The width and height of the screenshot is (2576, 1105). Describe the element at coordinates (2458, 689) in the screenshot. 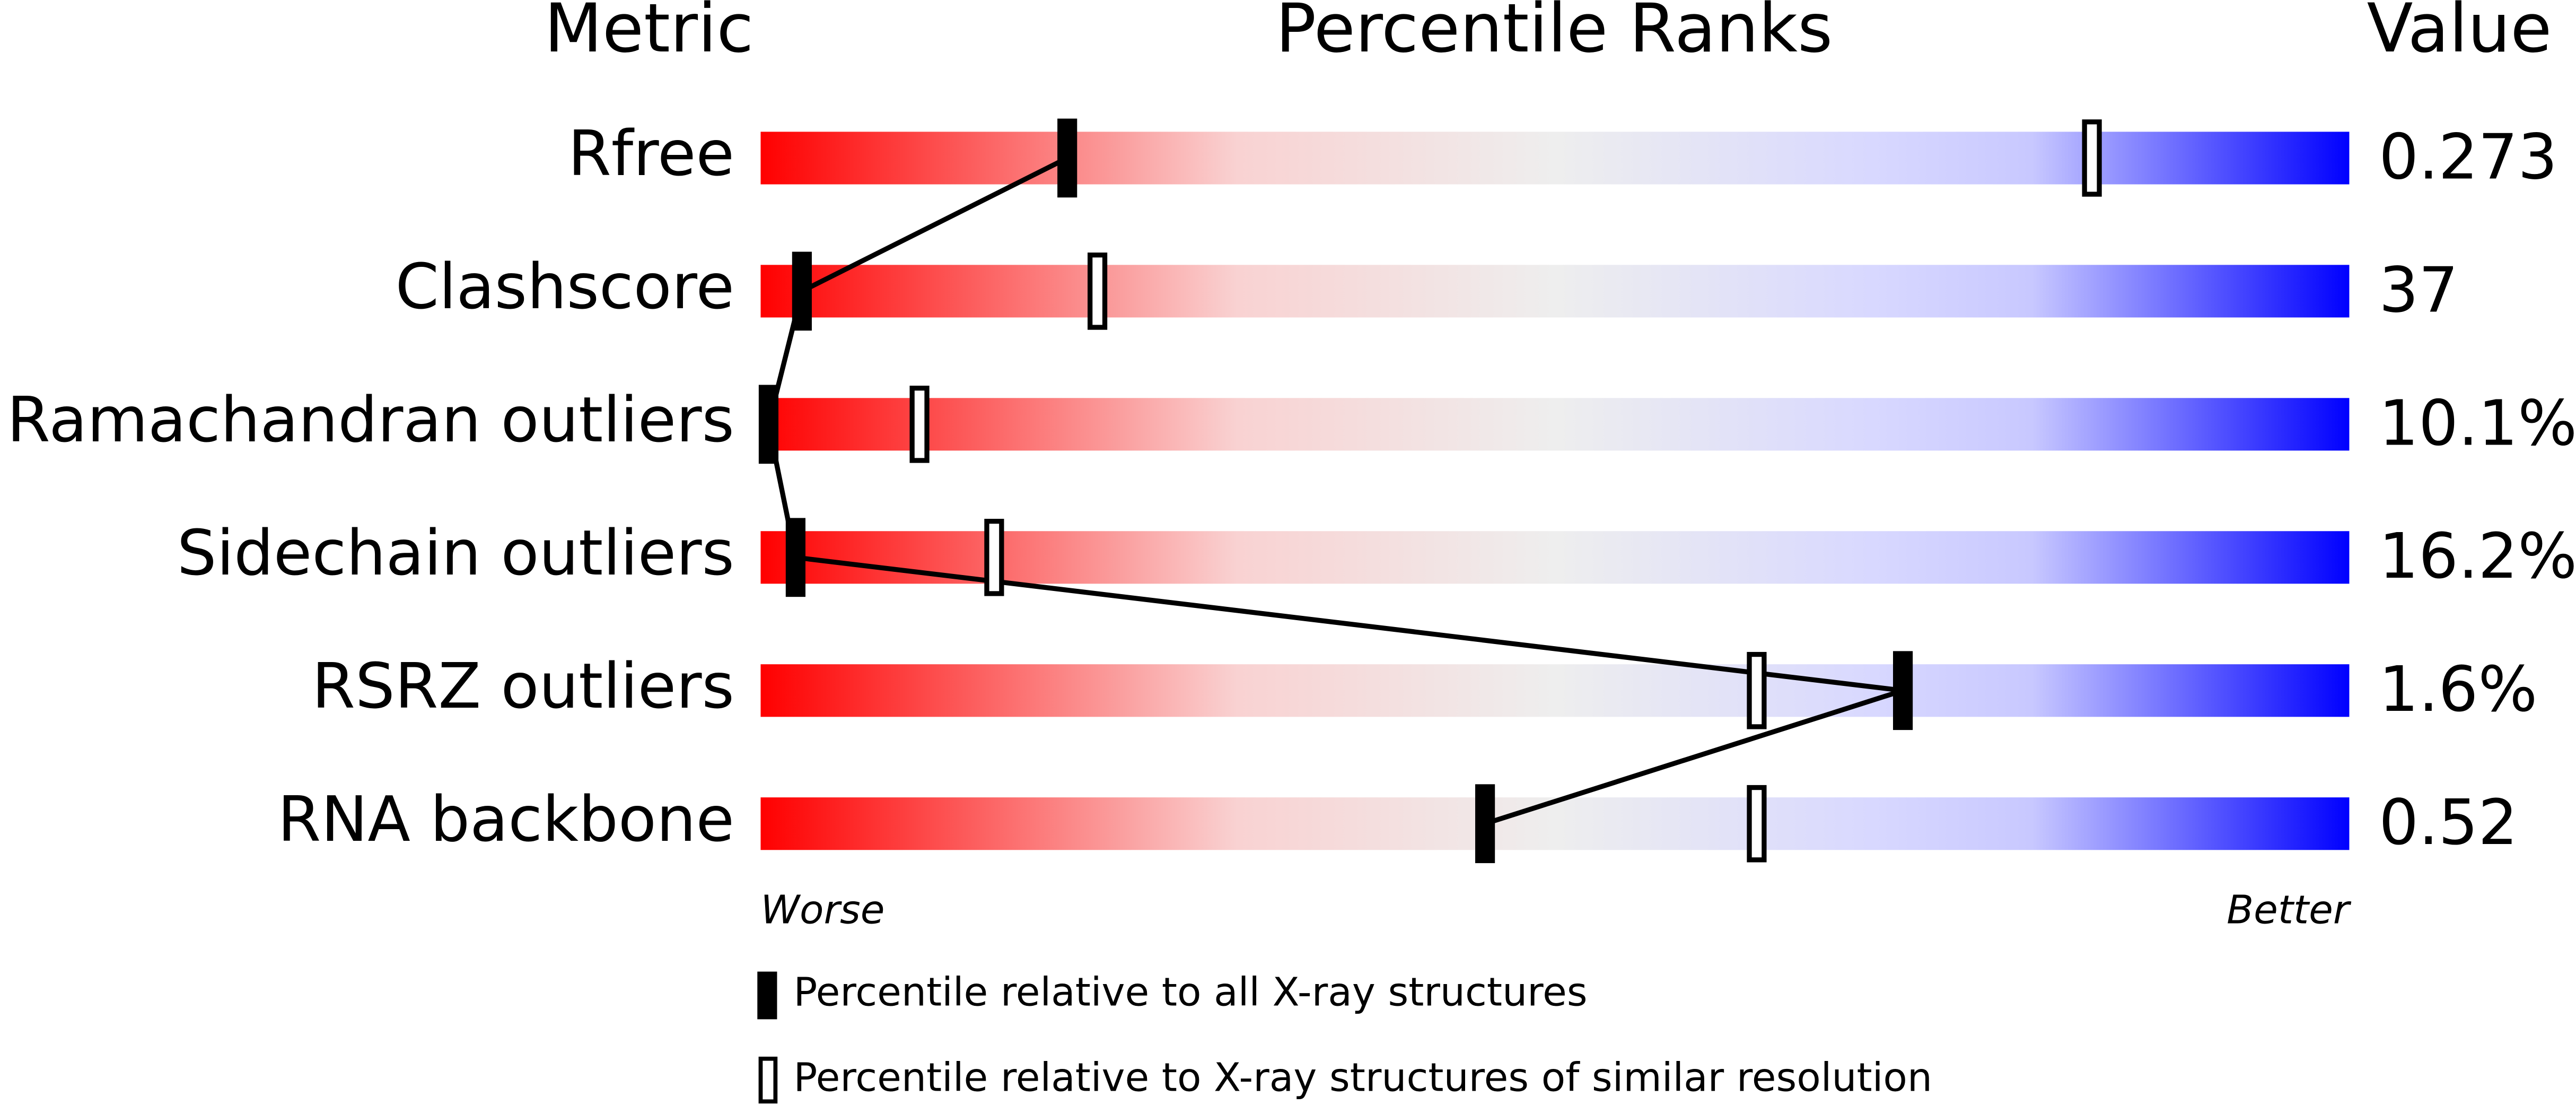

I see `value-label: 1.6%` at that location.